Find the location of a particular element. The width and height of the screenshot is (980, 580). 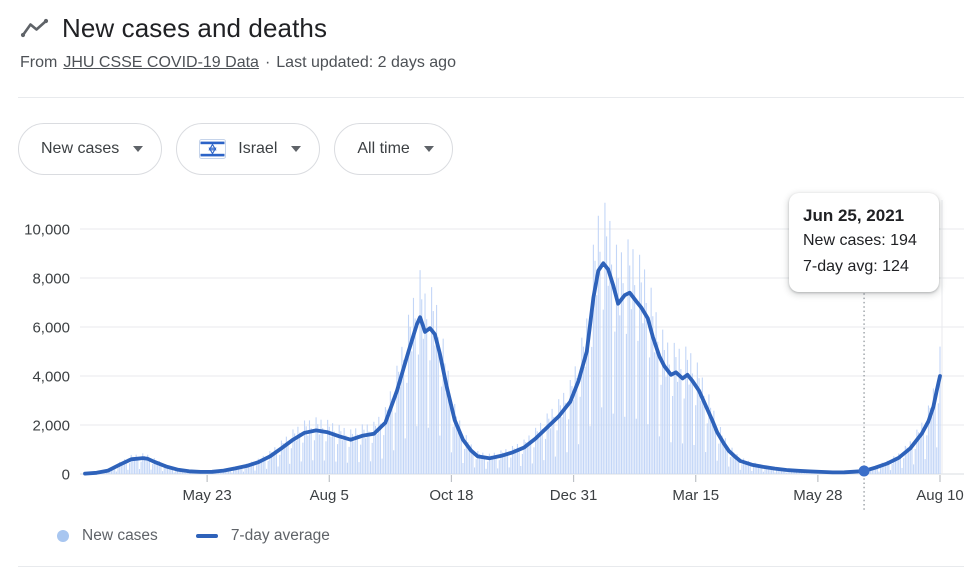

time-range-dropdown: All time is located at coordinates (393, 149).